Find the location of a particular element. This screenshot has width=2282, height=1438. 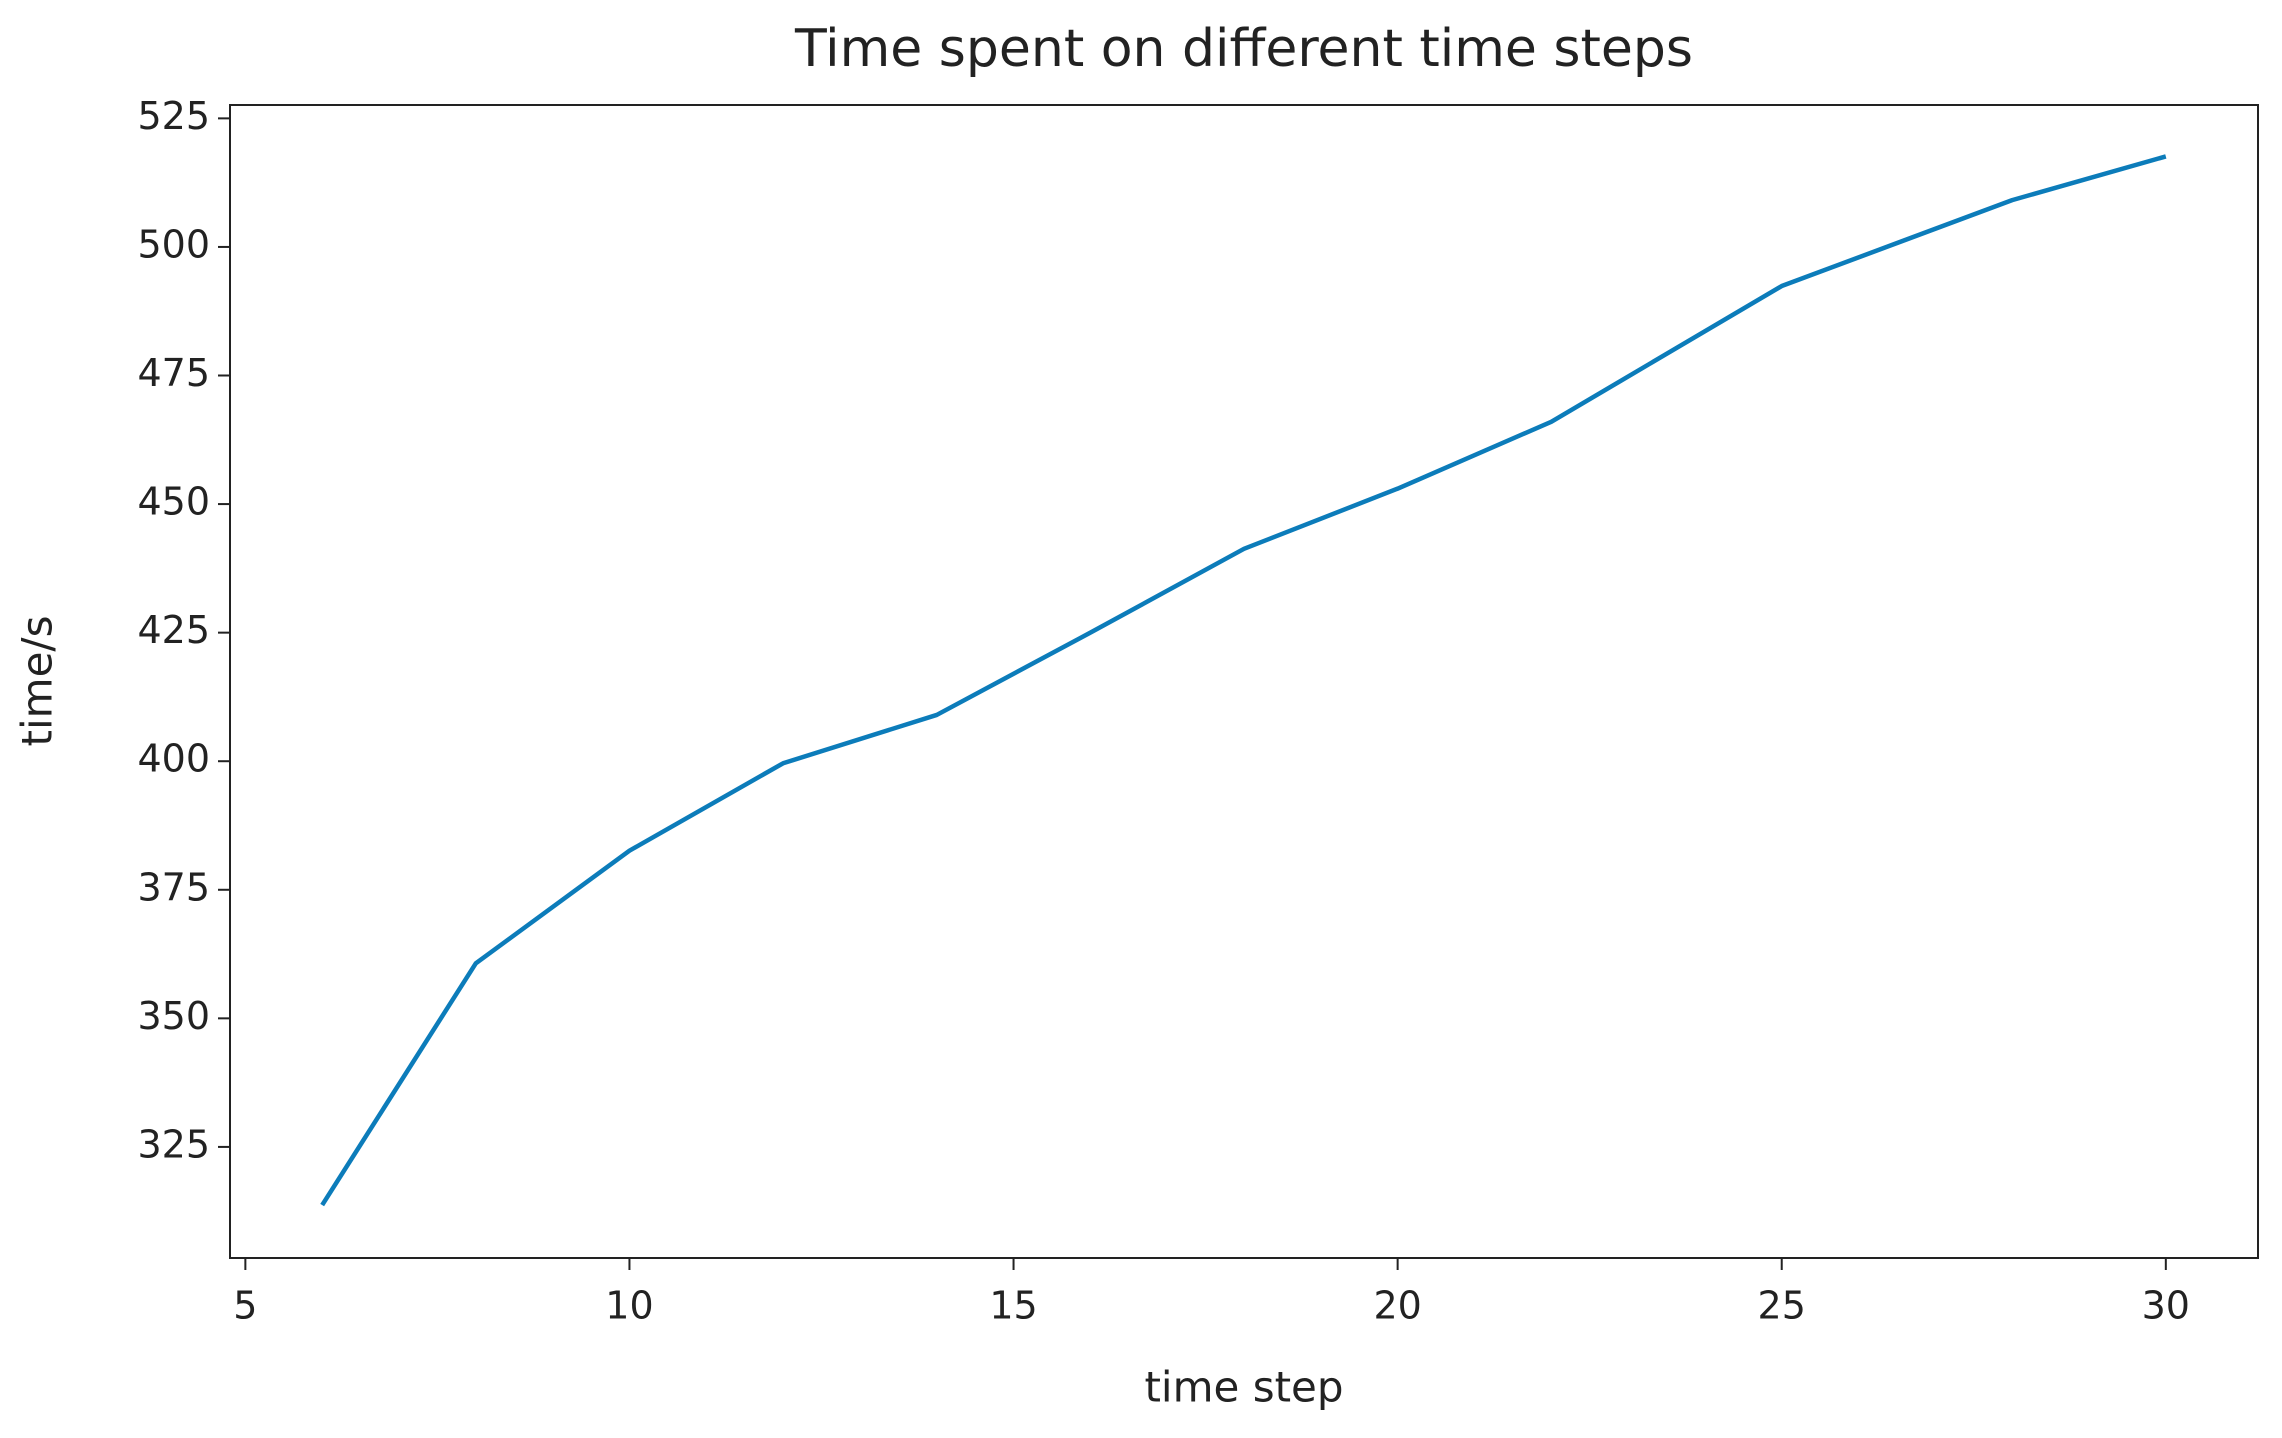

x-tick-label: 20 is located at coordinates (1397, 1306).